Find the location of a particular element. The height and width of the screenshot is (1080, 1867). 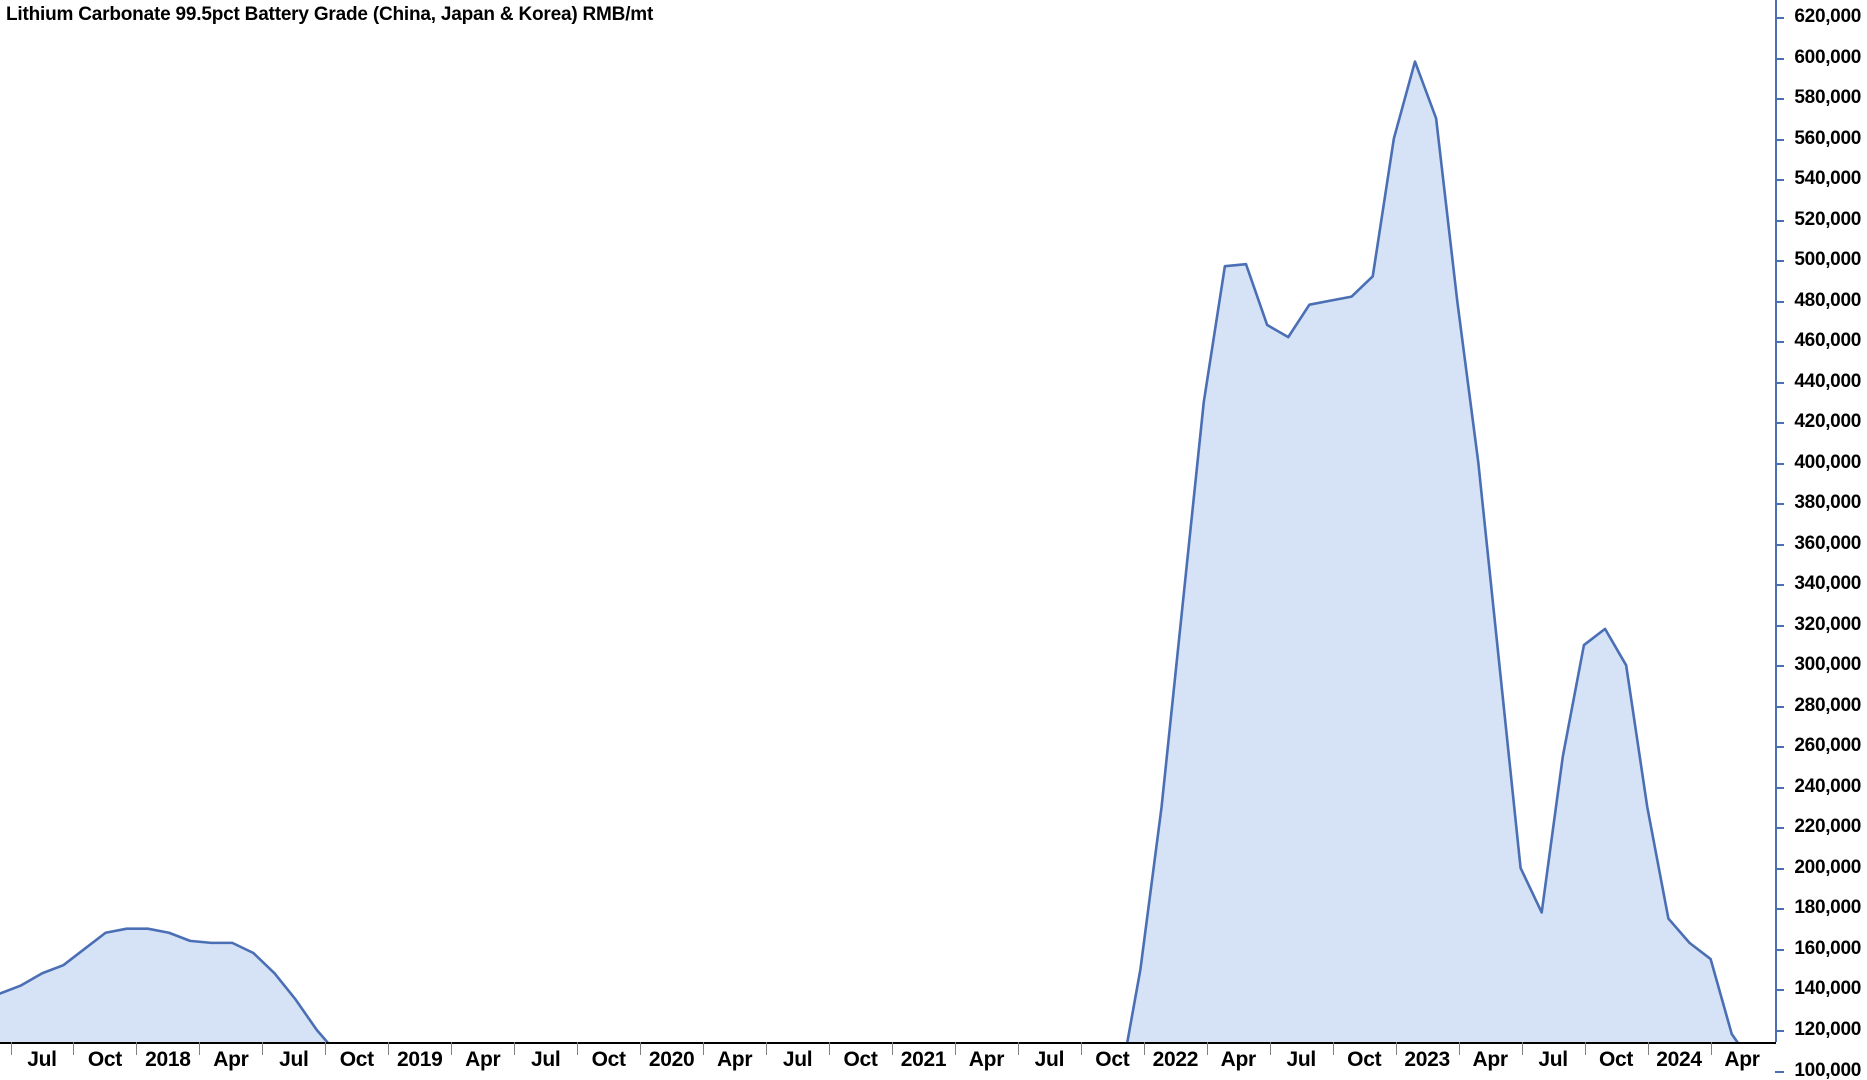

y-axis-tick-label: 320,000 is located at coordinates (1827, 624).